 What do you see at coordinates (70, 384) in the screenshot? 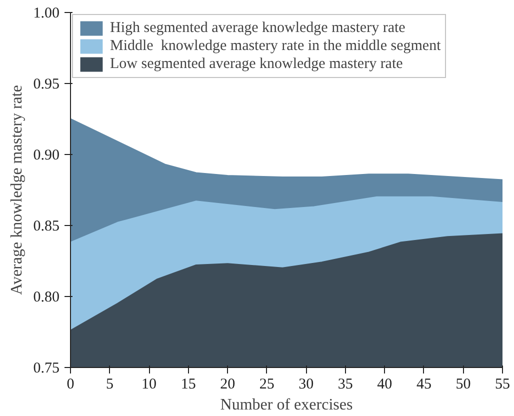
I see `x-tick-label: 0` at bounding box center [70, 384].